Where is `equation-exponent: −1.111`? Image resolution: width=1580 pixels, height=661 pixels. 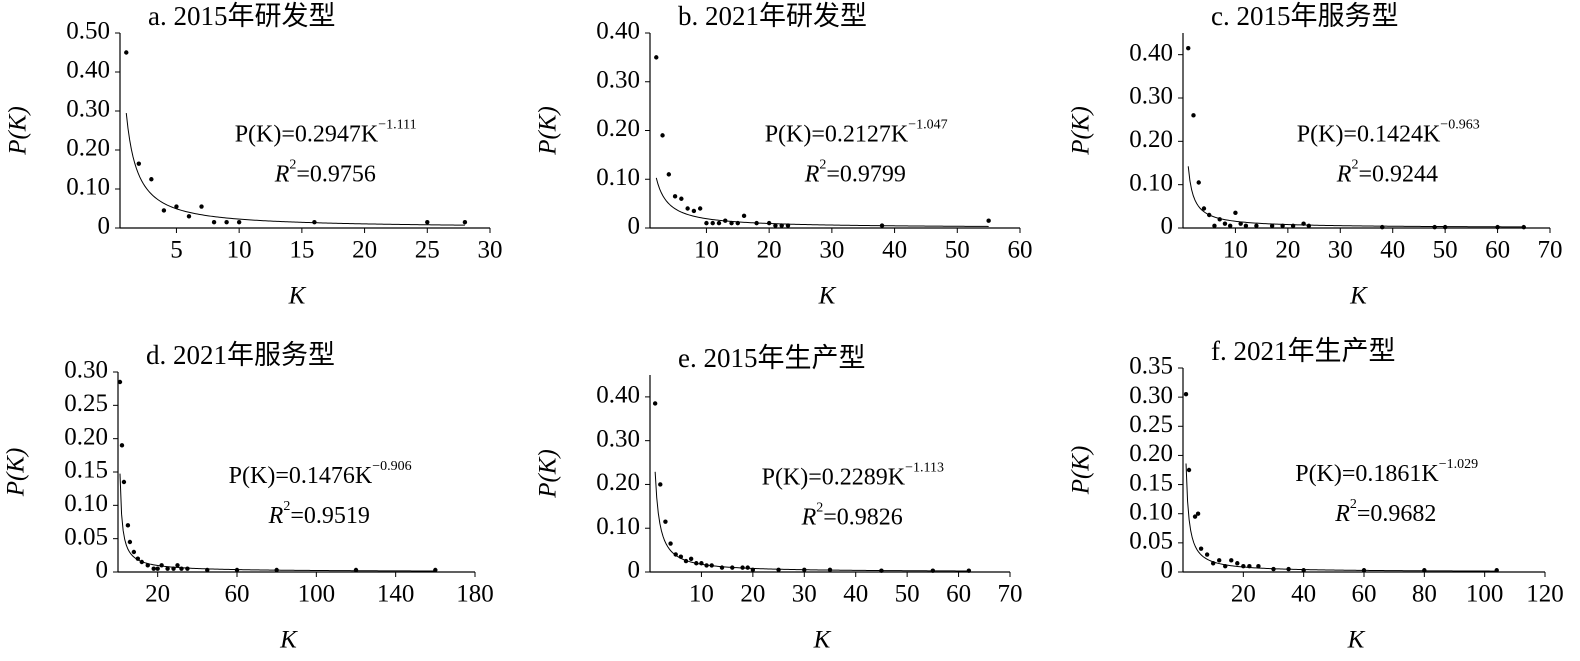 equation-exponent: −1.111 is located at coordinates (397, 125).